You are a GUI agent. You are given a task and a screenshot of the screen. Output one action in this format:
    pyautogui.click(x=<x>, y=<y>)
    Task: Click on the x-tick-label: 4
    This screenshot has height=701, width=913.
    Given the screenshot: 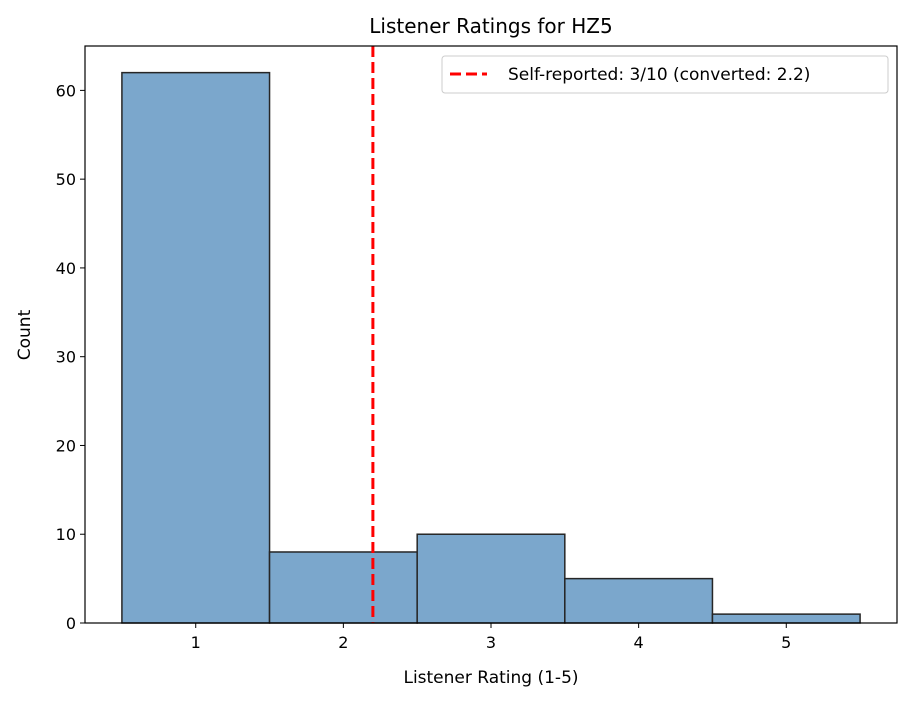 What is the action you would take?
    pyautogui.click(x=639, y=642)
    